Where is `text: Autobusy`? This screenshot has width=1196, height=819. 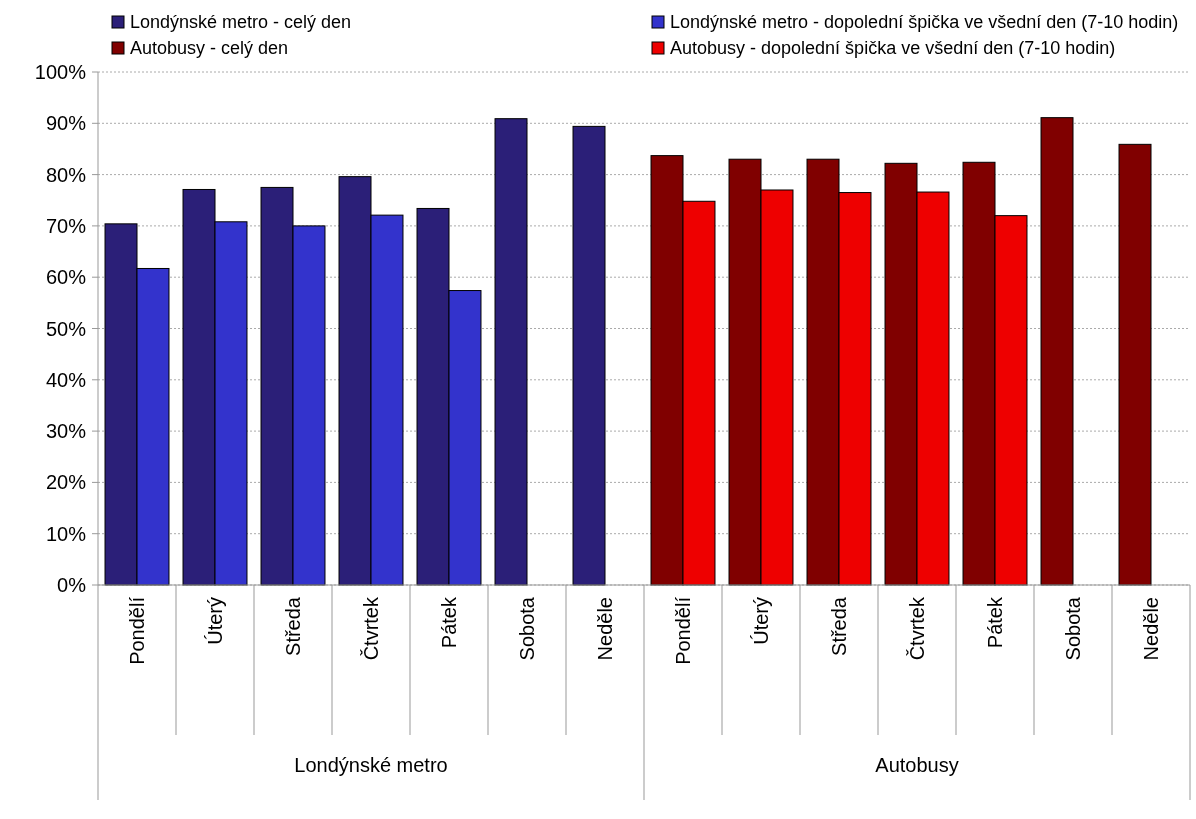
text: Autobusy is located at coordinates (917, 765).